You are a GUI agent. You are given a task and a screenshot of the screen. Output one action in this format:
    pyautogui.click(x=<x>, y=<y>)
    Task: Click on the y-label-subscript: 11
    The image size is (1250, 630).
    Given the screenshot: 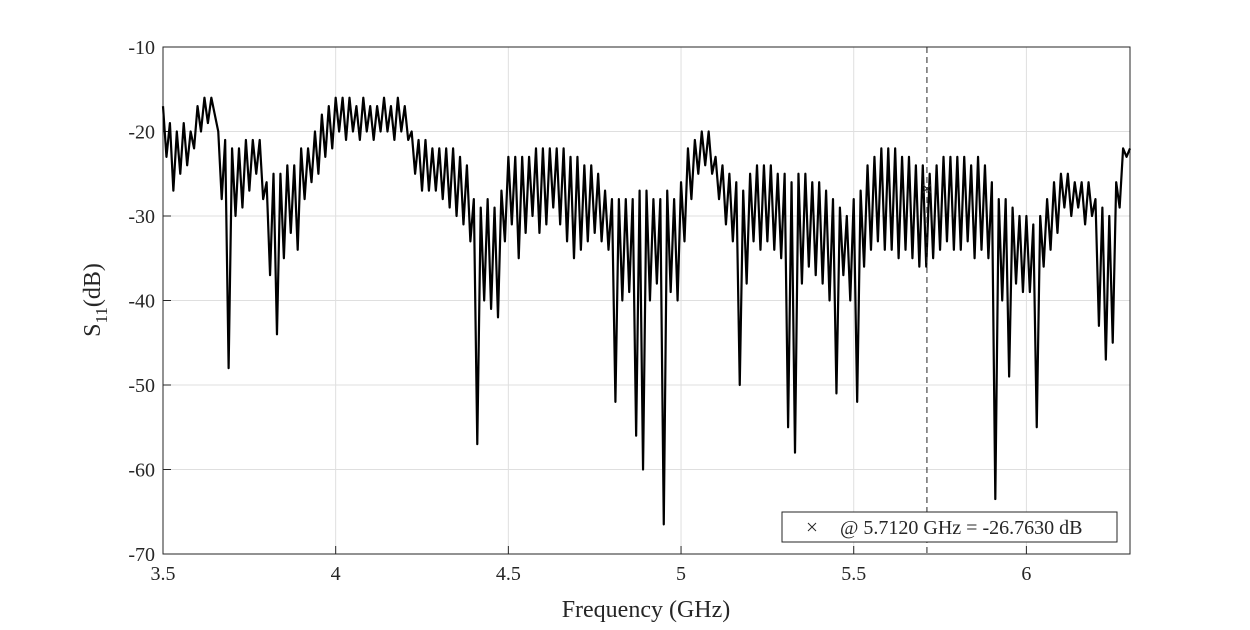 What is the action you would take?
    pyautogui.click(x=101, y=315)
    